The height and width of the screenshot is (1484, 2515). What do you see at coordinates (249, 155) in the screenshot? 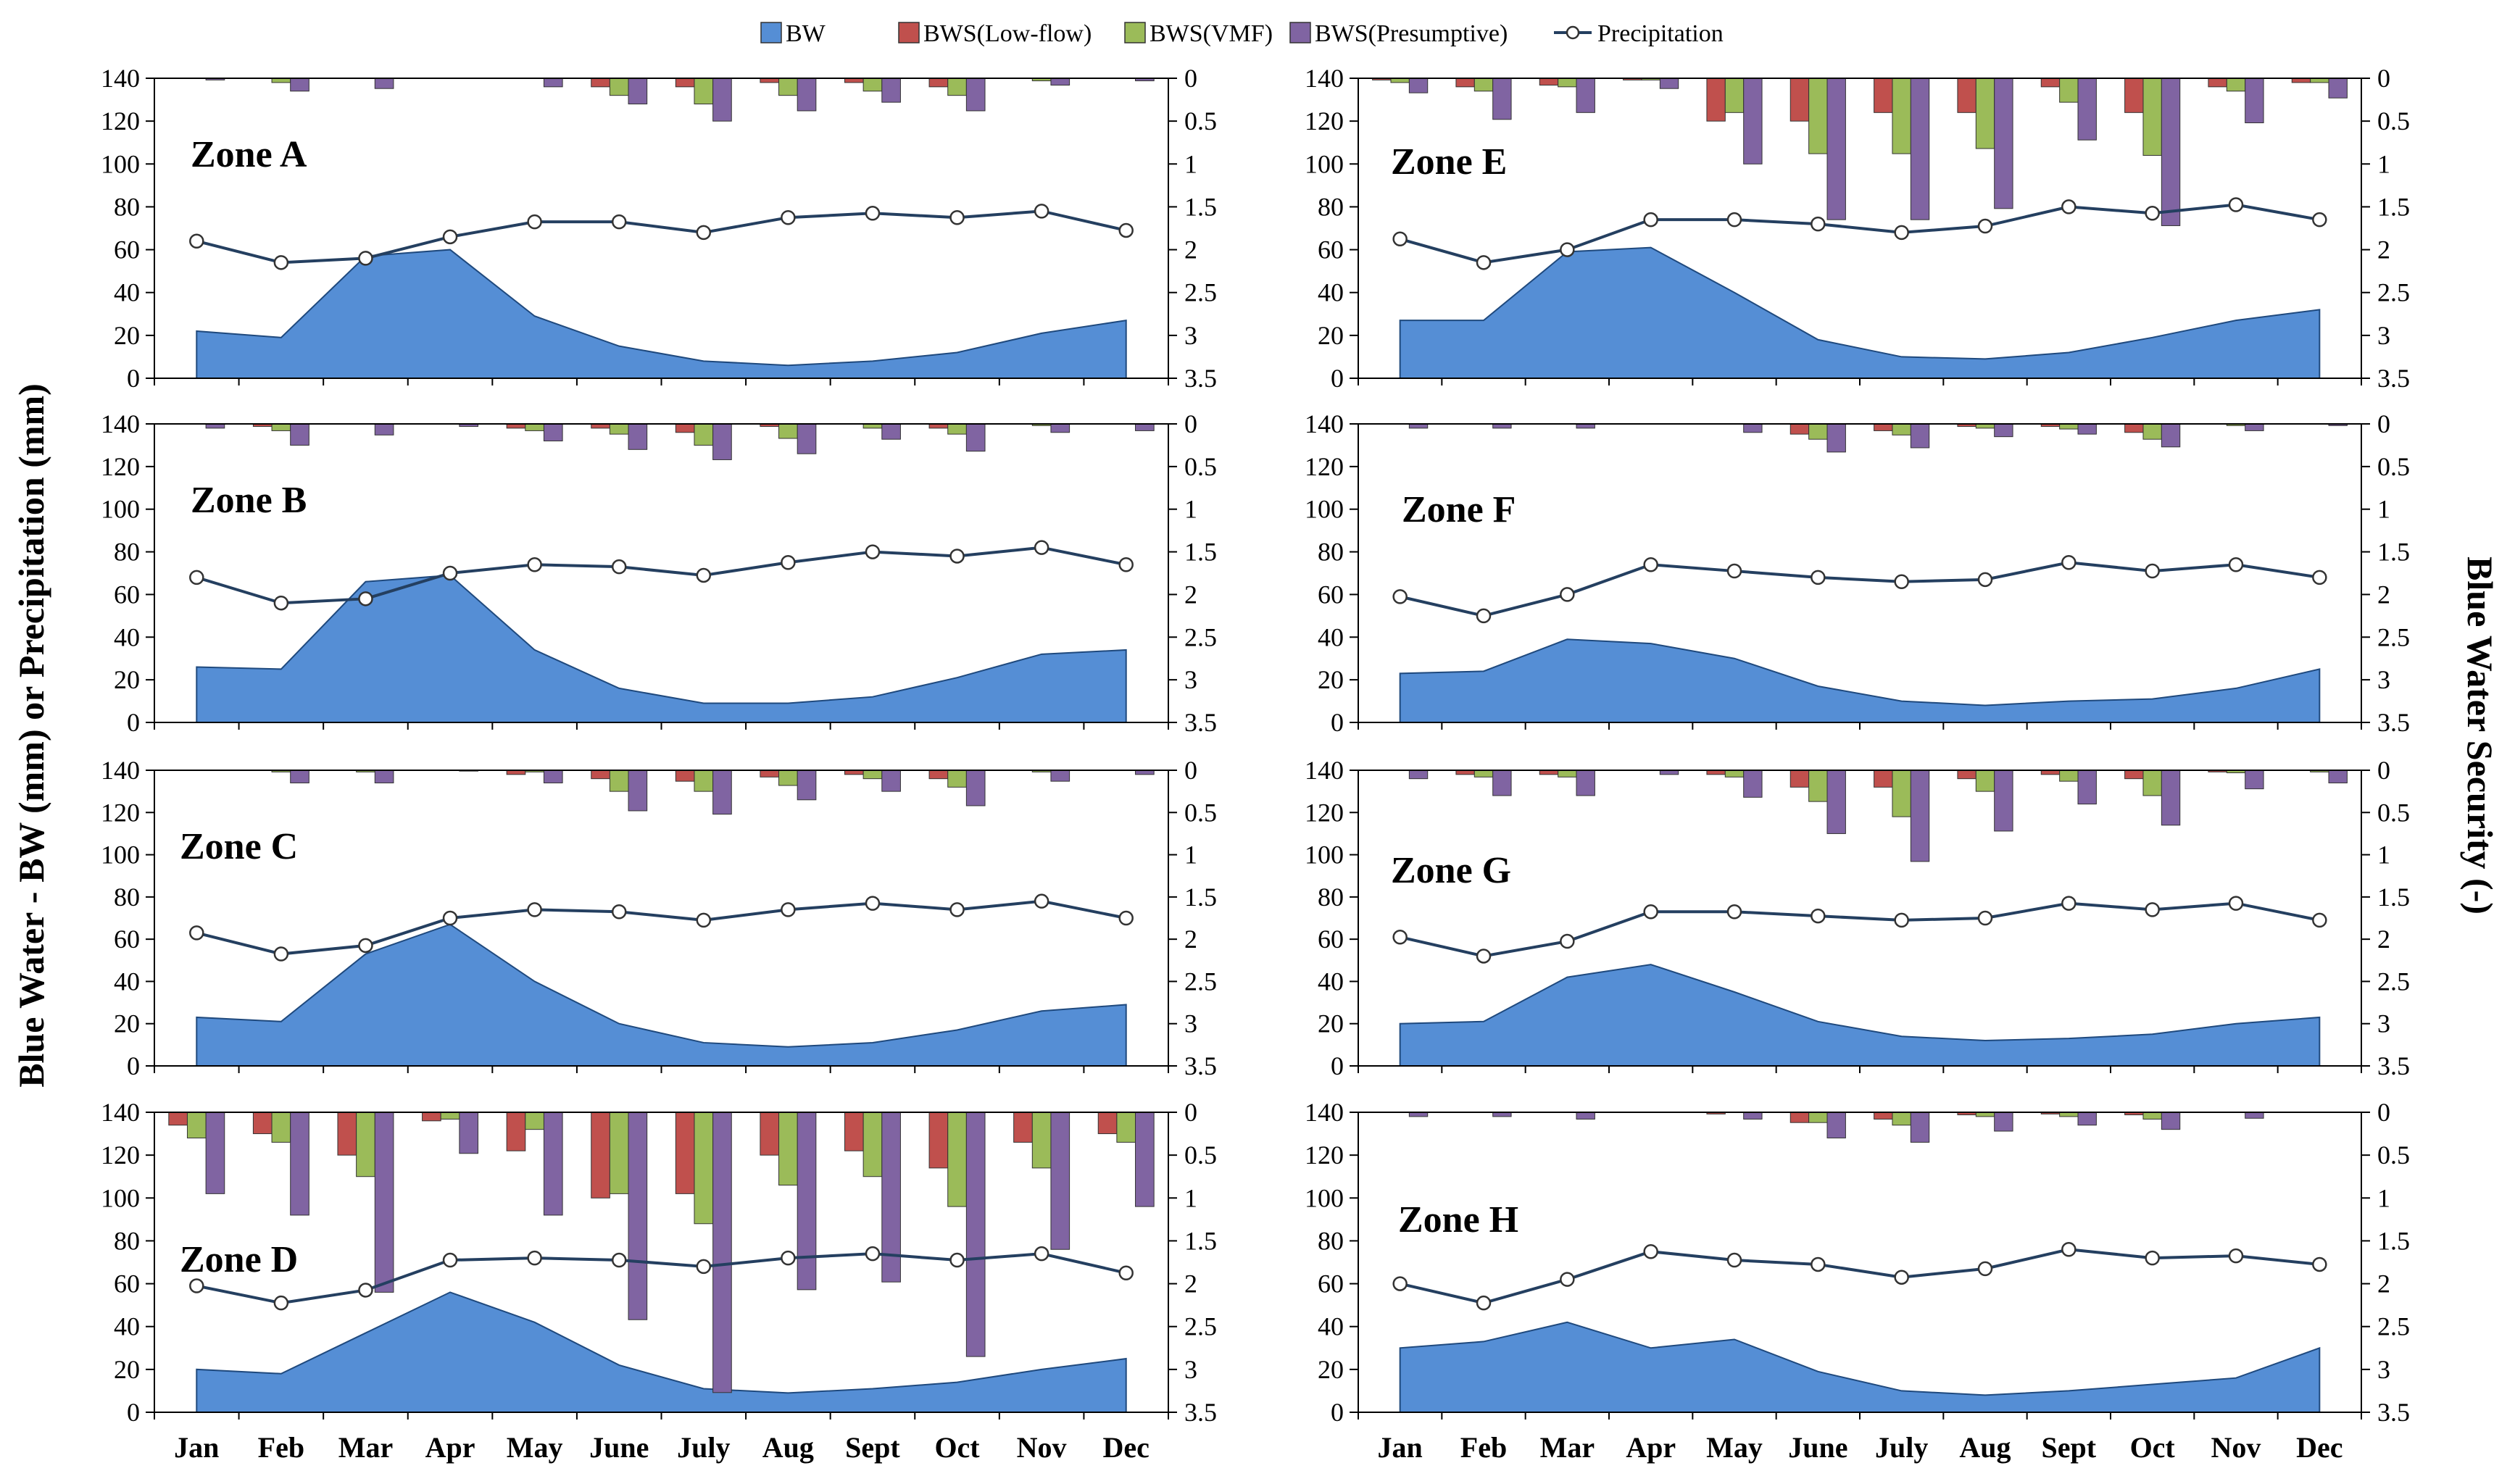
I see `zone-label: Zone A` at bounding box center [249, 155].